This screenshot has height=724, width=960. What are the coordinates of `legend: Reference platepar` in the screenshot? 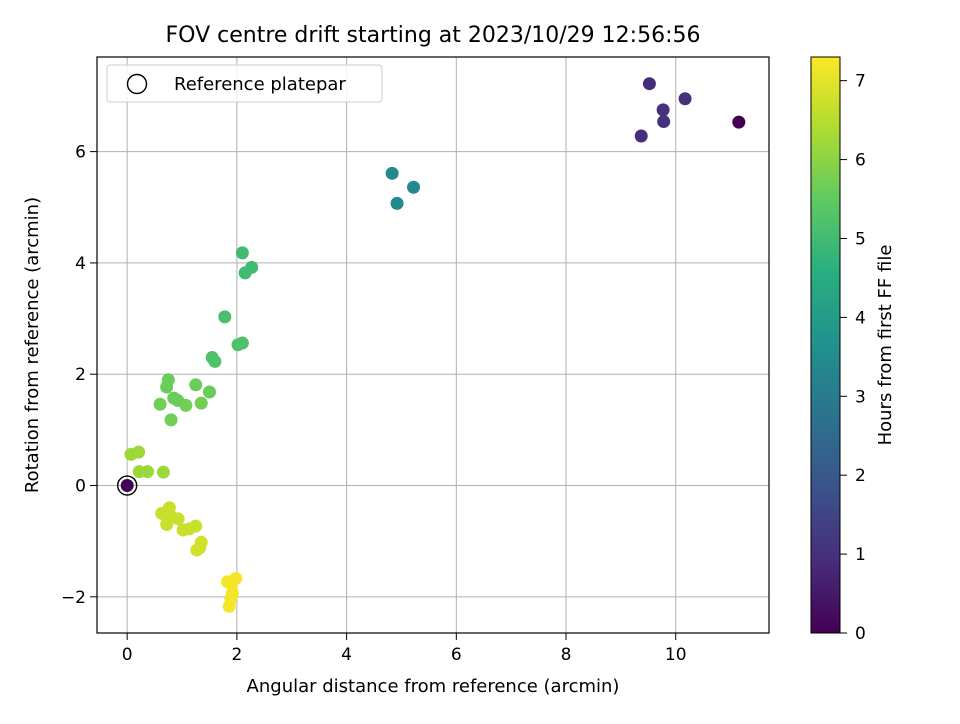 It's located at (244, 83).